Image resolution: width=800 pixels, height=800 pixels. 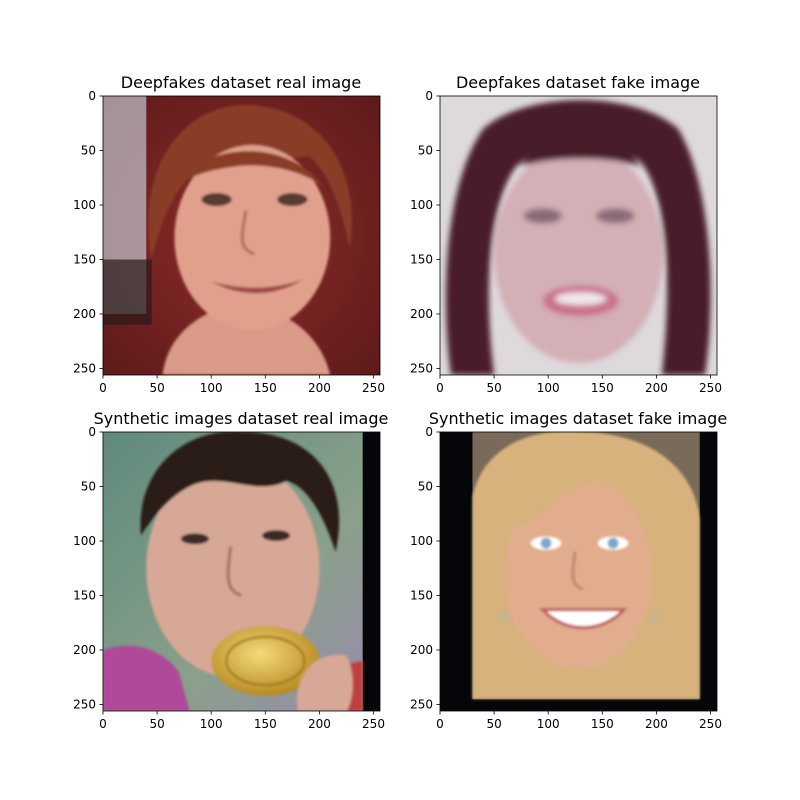 I want to click on panel-title: Deepfakes dataset real image, so click(x=241, y=82).